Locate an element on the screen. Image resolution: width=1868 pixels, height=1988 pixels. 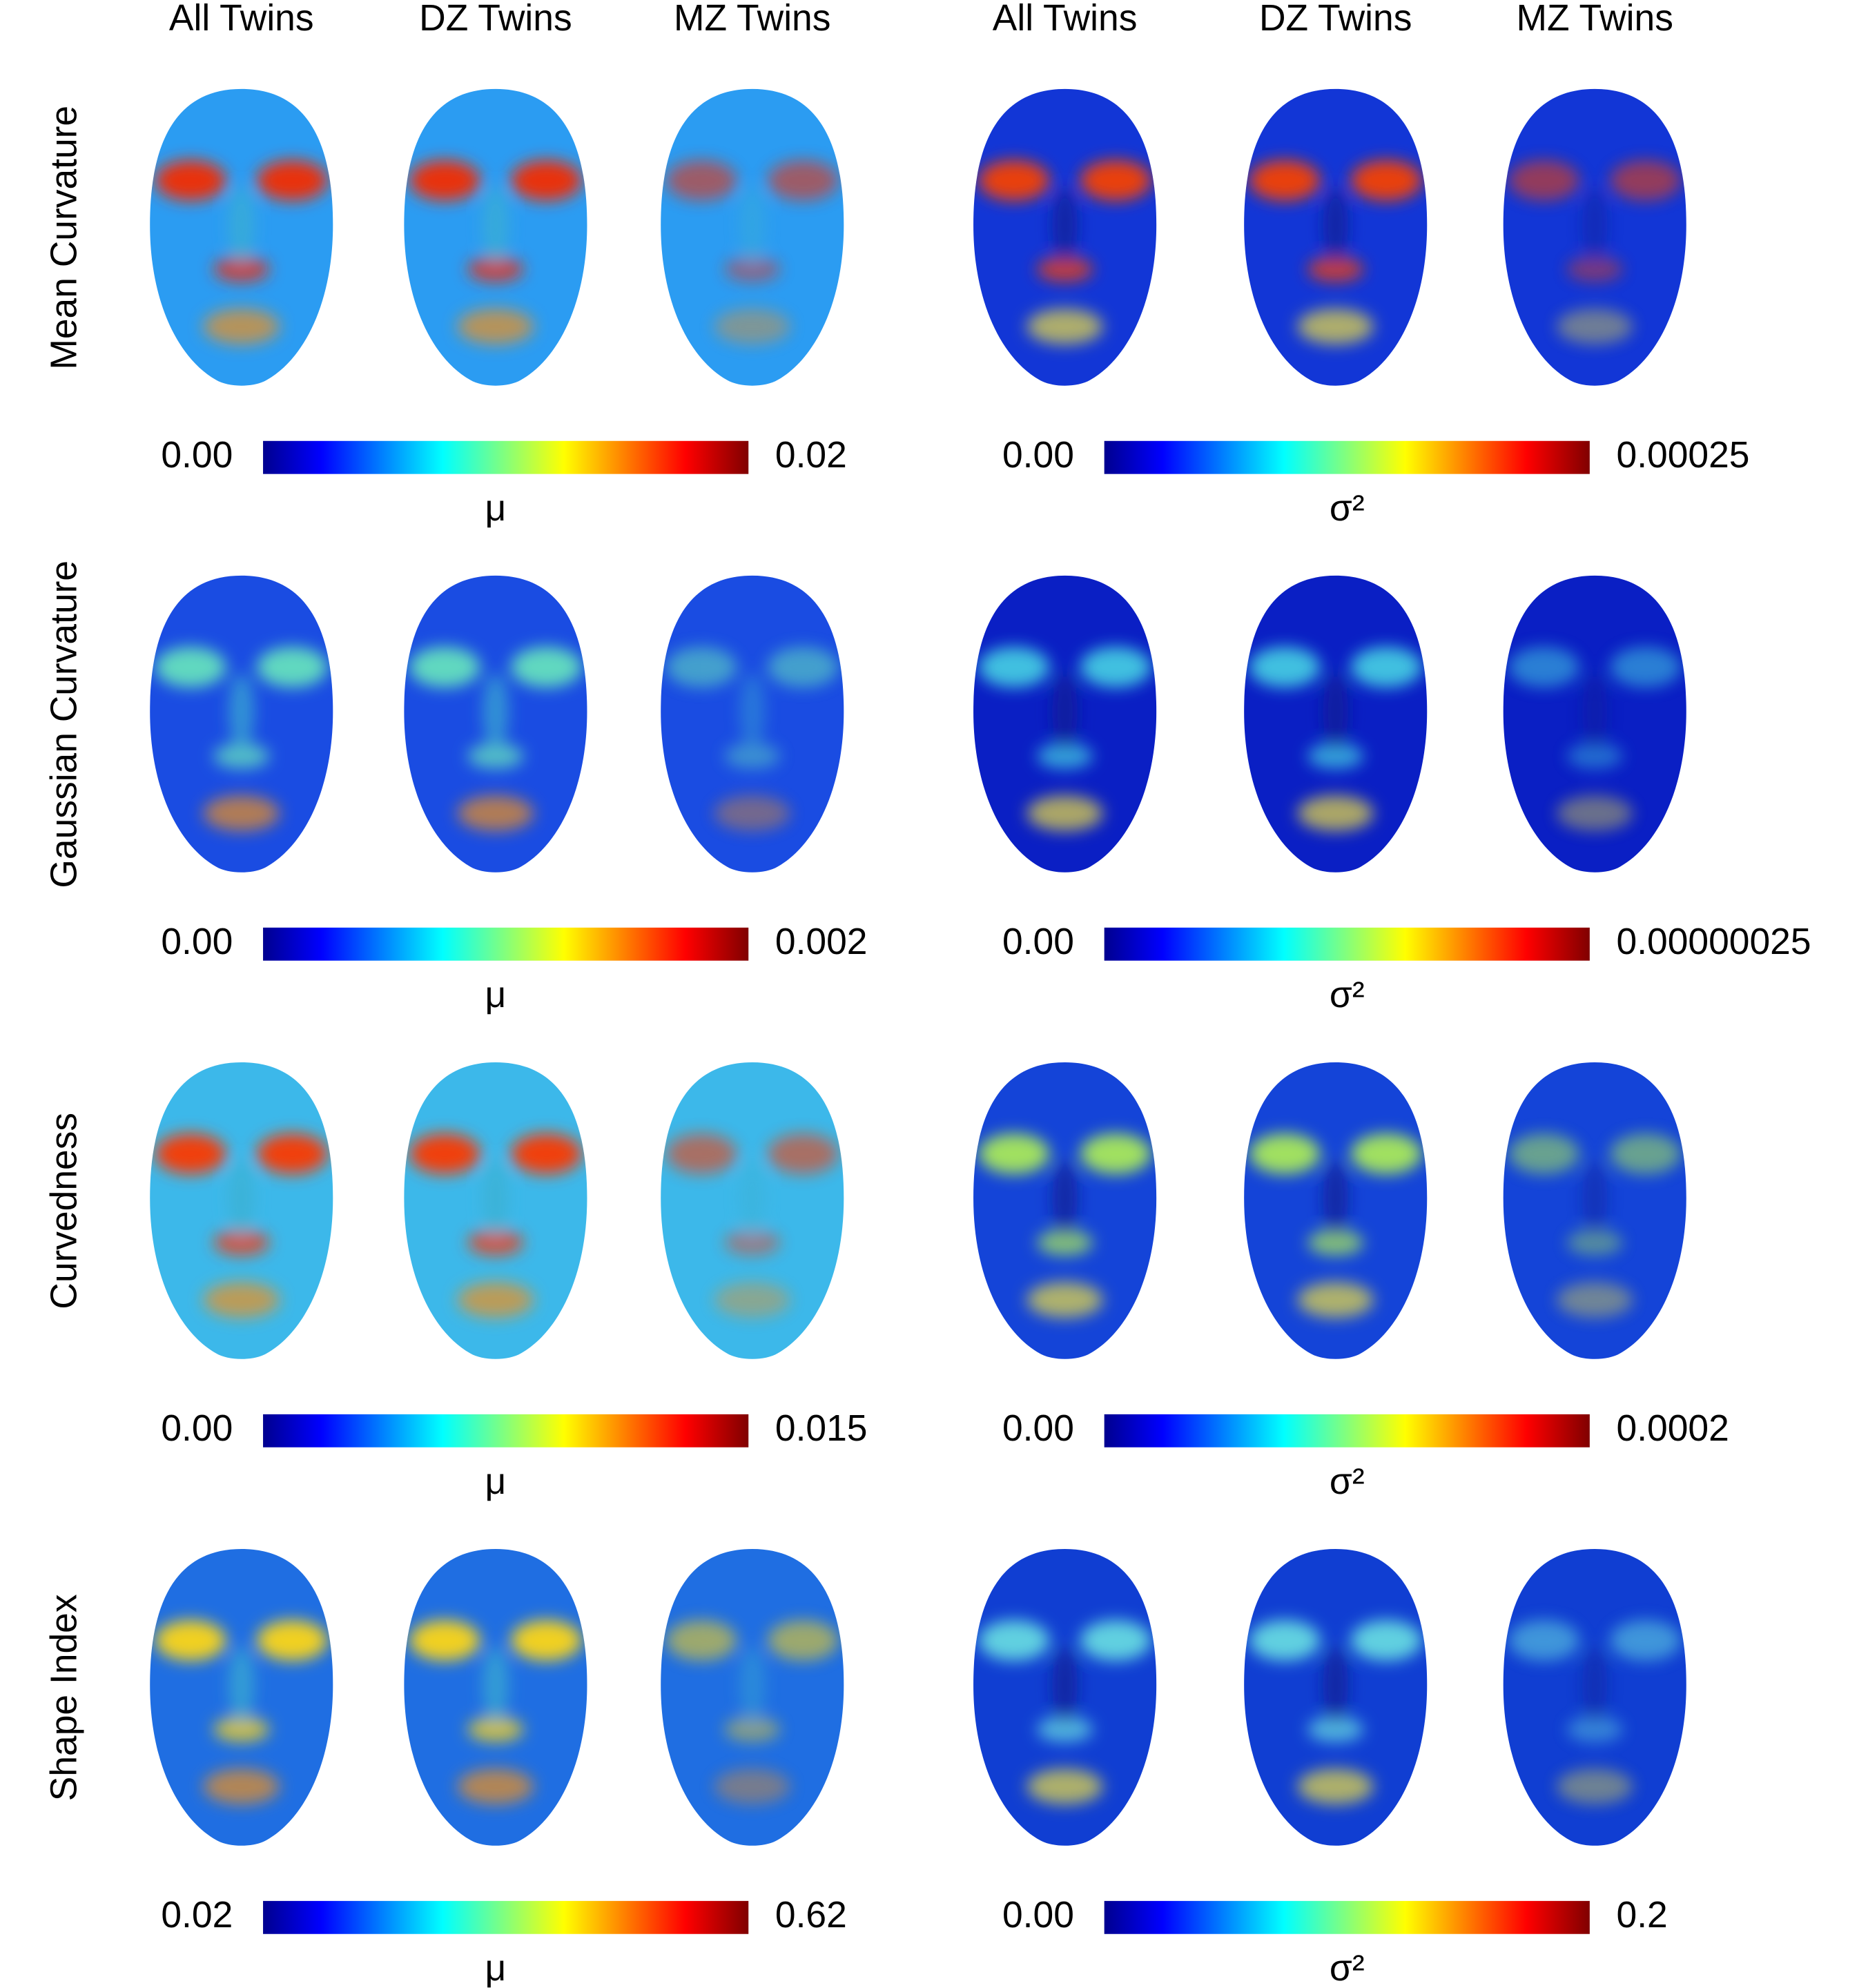
colorbar-symbol: σ² is located at coordinates (1347, 508).